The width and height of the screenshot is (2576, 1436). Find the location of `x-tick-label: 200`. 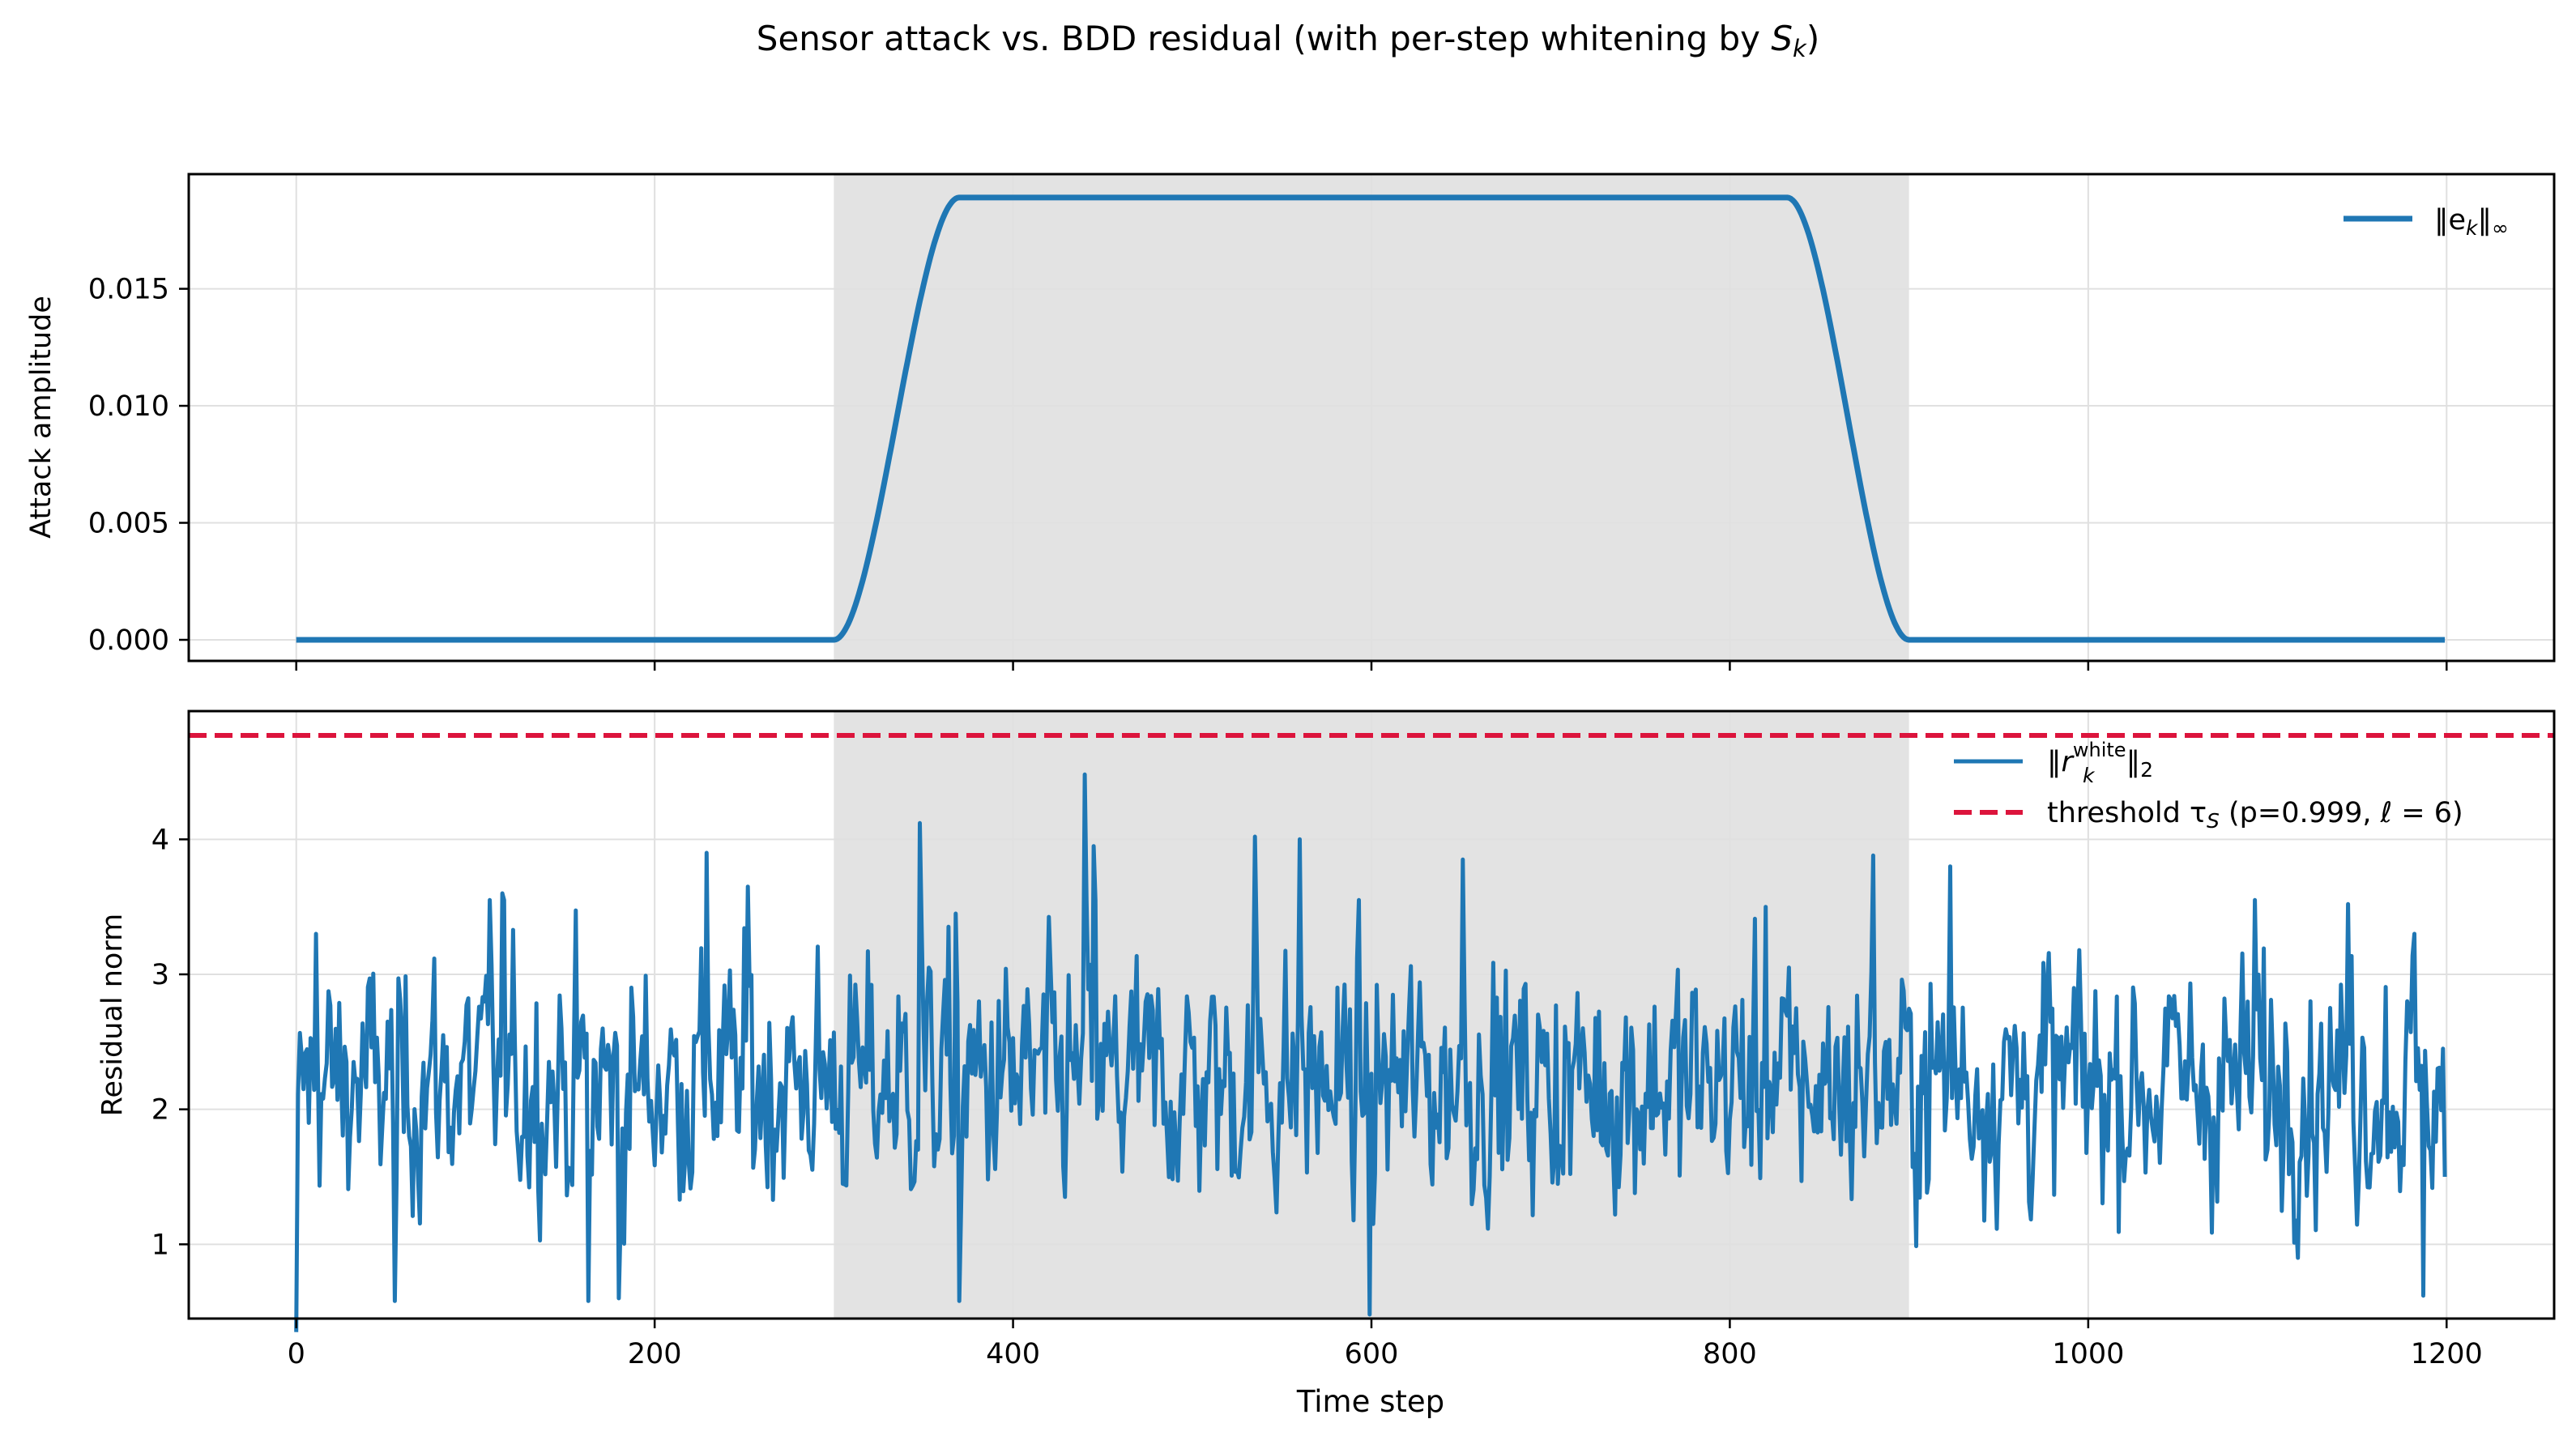

x-tick-label: 200 is located at coordinates (655, 1354).